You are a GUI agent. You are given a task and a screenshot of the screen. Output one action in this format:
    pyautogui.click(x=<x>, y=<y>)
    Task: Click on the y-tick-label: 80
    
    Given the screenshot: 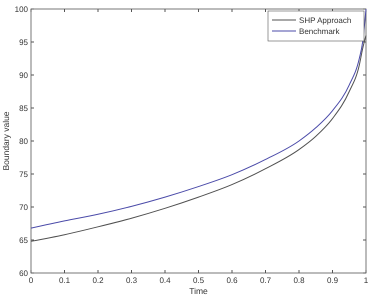 What is the action you would take?
    pyautogui.click(x=24, y=141)
    